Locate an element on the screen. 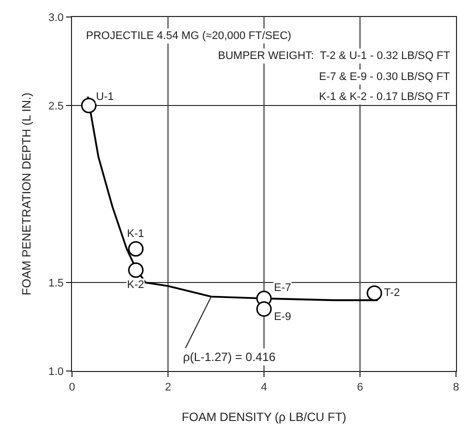 This screenshot has width=471, height=434. x-tick-label: 4 is located at coordinates (264, 387).